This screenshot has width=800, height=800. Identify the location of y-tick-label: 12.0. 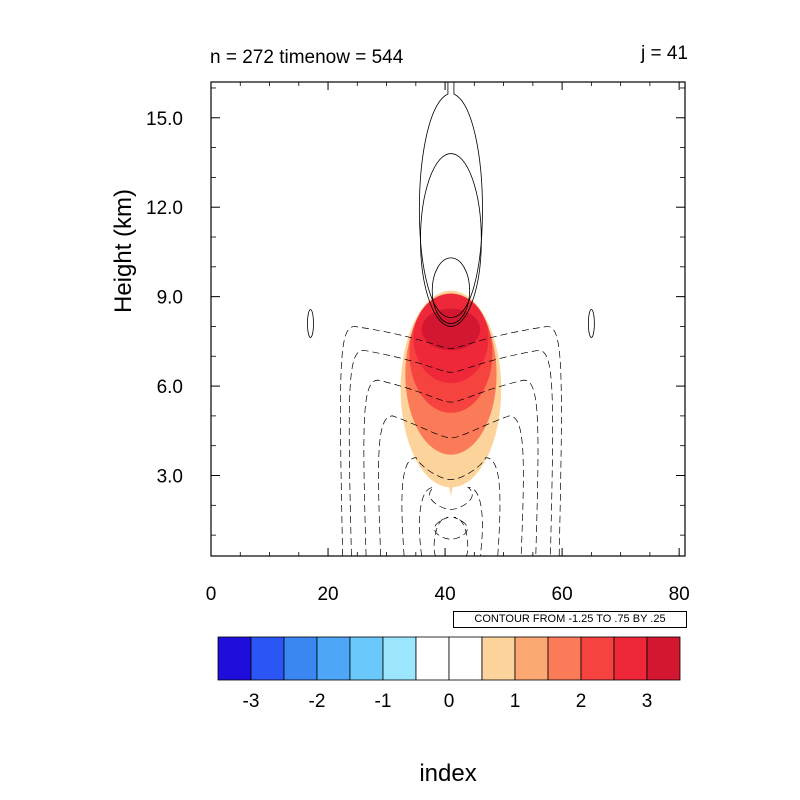
(164, 208).